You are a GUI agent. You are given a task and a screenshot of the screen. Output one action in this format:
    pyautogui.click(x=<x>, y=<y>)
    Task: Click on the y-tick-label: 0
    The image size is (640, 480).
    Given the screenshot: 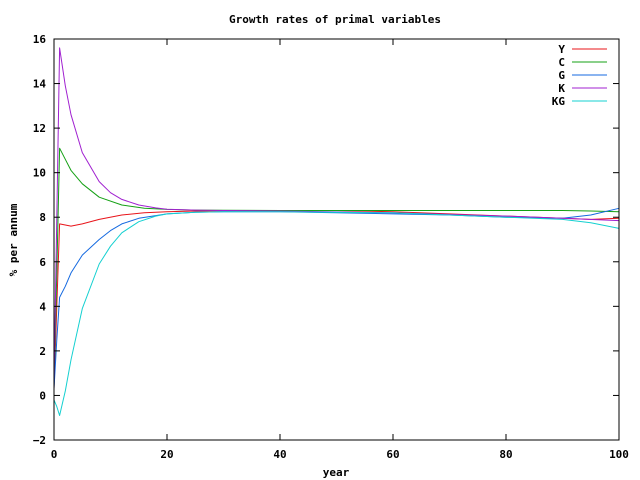 What is the action you would take?
    pyautogui.click(x=42, y=395)
    